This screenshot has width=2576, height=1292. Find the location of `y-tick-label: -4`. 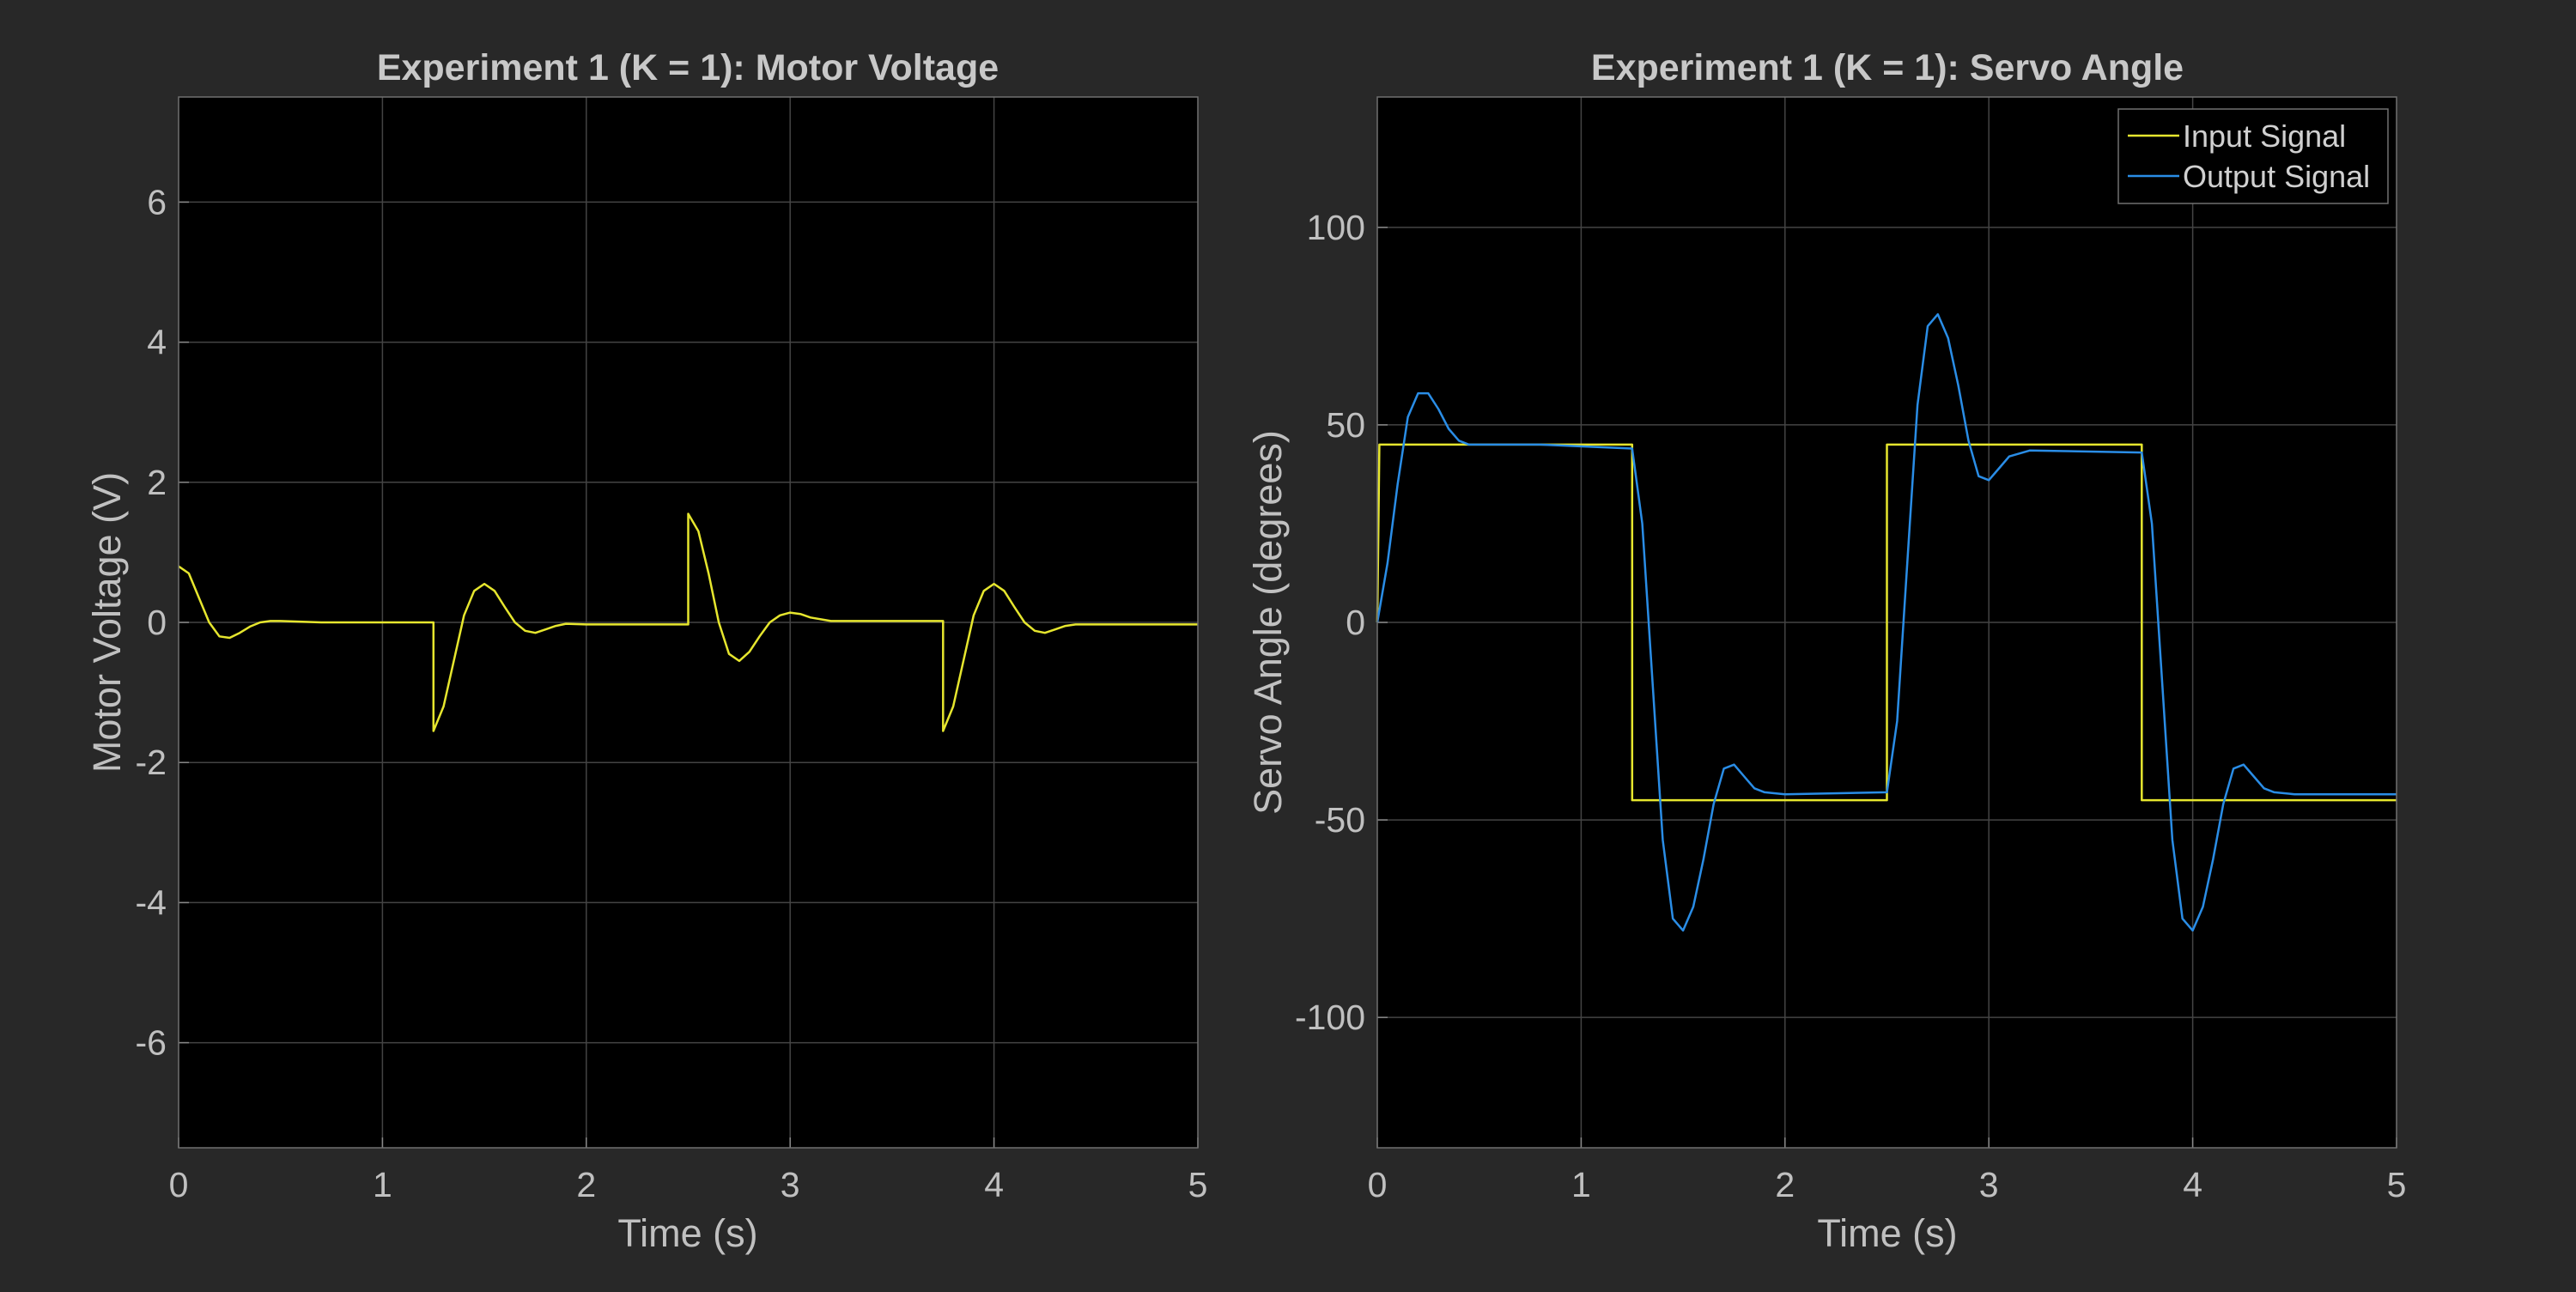

y-tick-label: -4 is located at coordinates (151, 902).